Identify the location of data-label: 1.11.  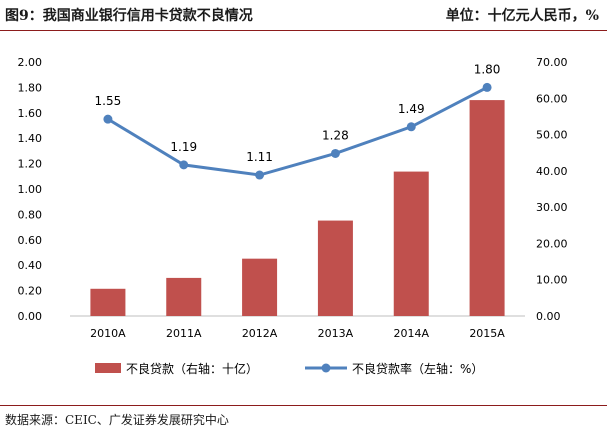
(259, 157).